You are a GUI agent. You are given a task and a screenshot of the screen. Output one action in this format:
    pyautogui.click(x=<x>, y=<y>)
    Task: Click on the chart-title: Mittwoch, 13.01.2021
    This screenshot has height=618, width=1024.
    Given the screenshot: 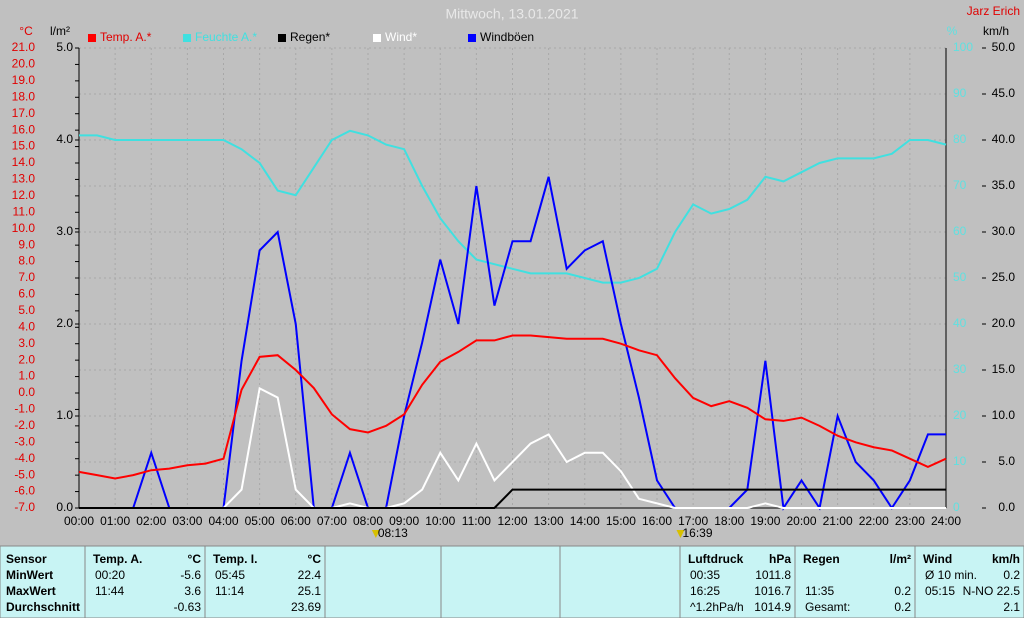 What is the action you would take?
    pyautogui.click(x=511, y=14)
    